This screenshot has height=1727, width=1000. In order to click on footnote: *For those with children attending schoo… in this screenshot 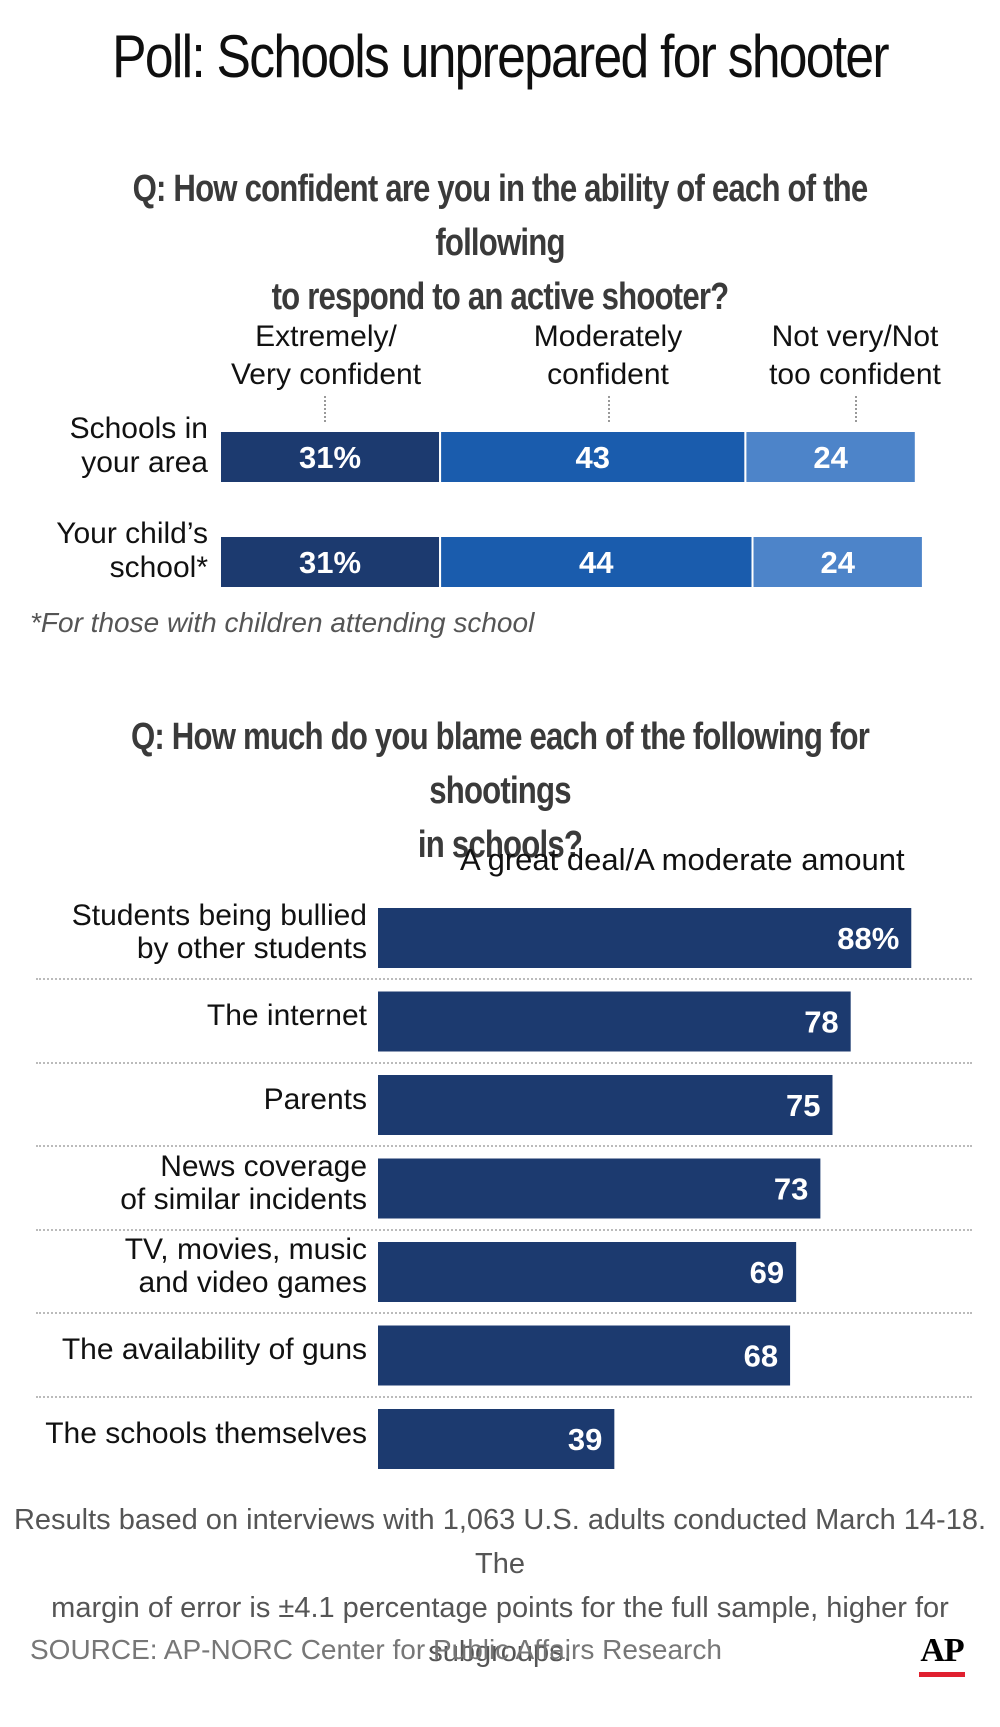, I will do `click(282, 622)`.